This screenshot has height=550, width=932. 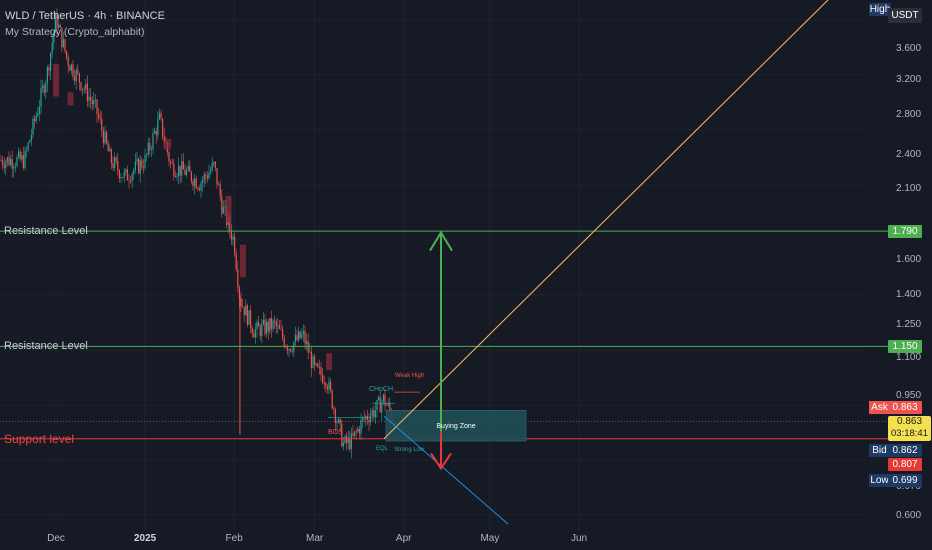 I want to click on price-tick: 2.400, so click(x=909, y=154).